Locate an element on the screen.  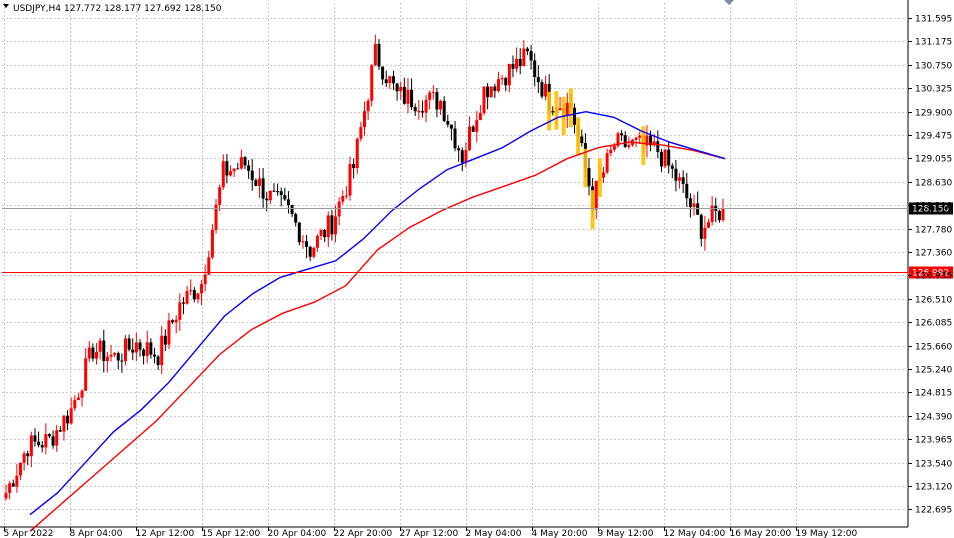
y-tick-label: 123.540 is located at coordinates (933, 465).